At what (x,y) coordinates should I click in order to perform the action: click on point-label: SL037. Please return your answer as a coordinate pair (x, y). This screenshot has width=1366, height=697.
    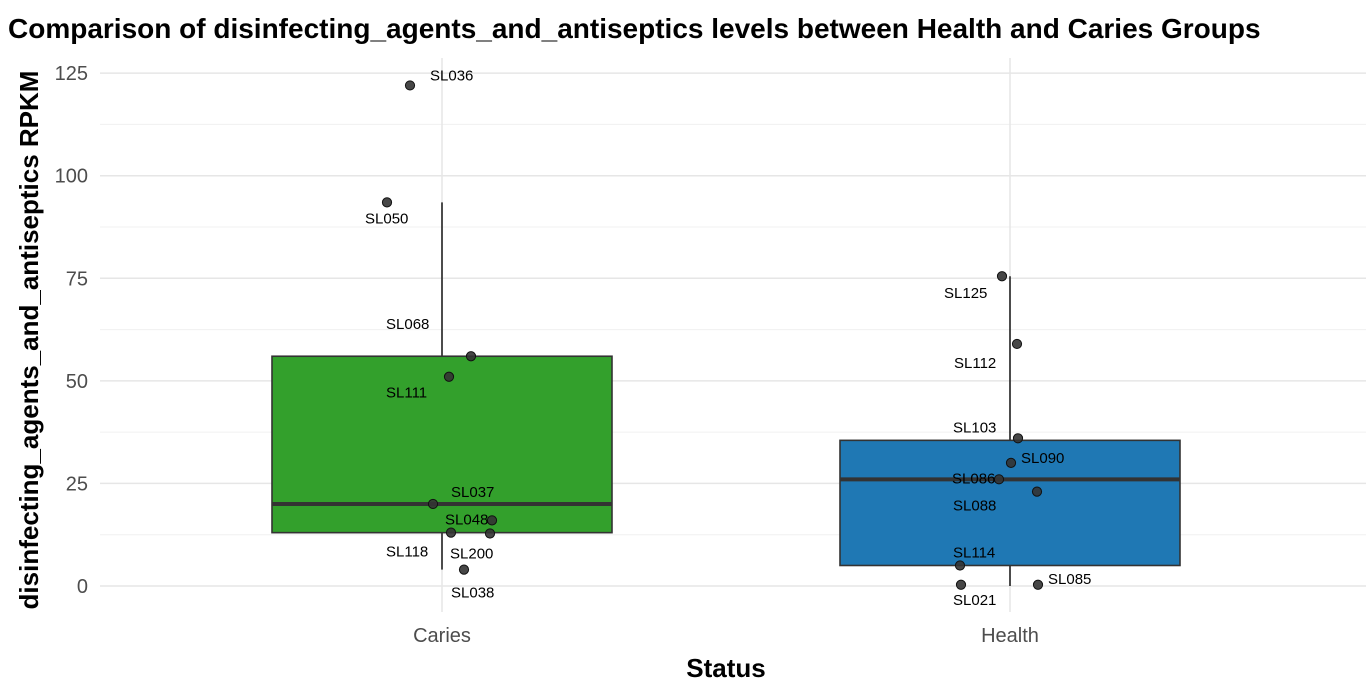
    Looking at the image, I should click on (472, 492).